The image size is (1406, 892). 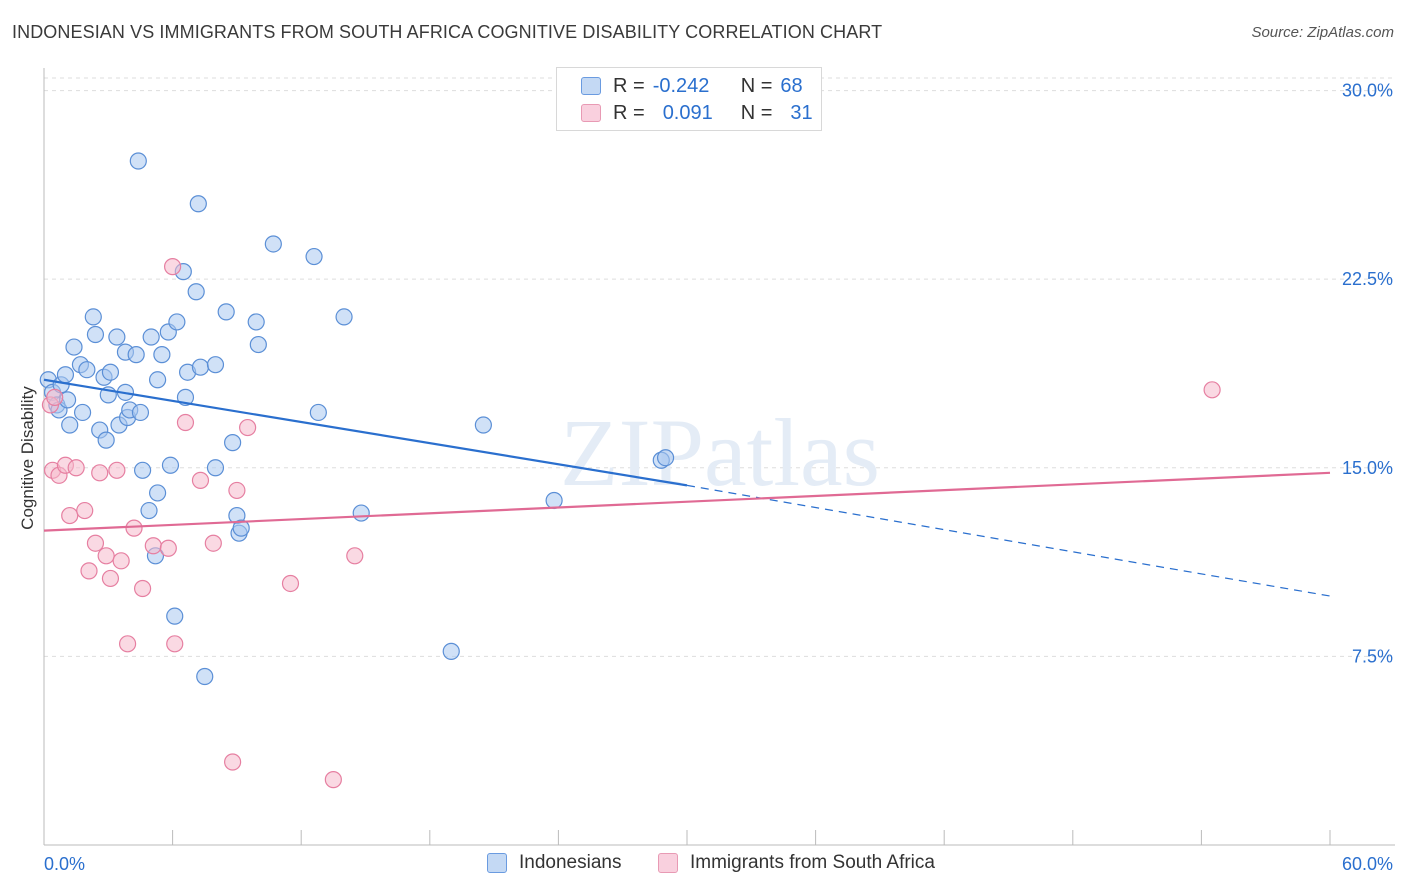 I want to click on stats-row-south-africa: R = 0.091 N = 31, so click(x=697, y=113).